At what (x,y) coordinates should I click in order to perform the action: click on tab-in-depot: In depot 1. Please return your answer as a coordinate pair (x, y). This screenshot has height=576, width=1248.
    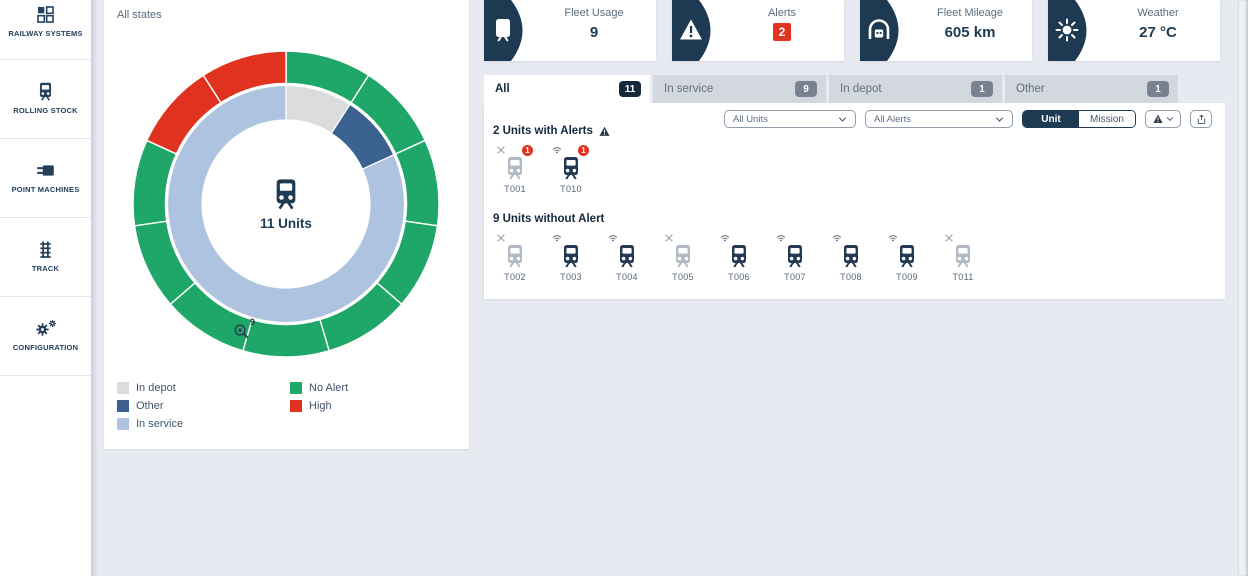
    Looking at the image, I should click on (915, 89).